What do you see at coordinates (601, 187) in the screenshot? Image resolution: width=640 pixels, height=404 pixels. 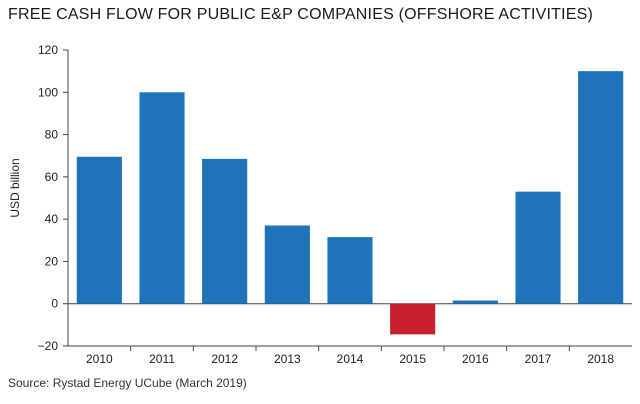 I see `bar-2018` at bounding box center [601, 187].